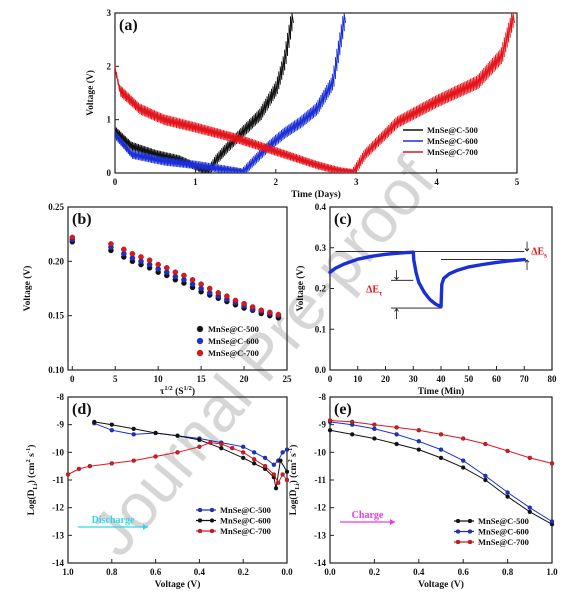  I want to click on x-axis-label-part: τ, so click(162, 392).